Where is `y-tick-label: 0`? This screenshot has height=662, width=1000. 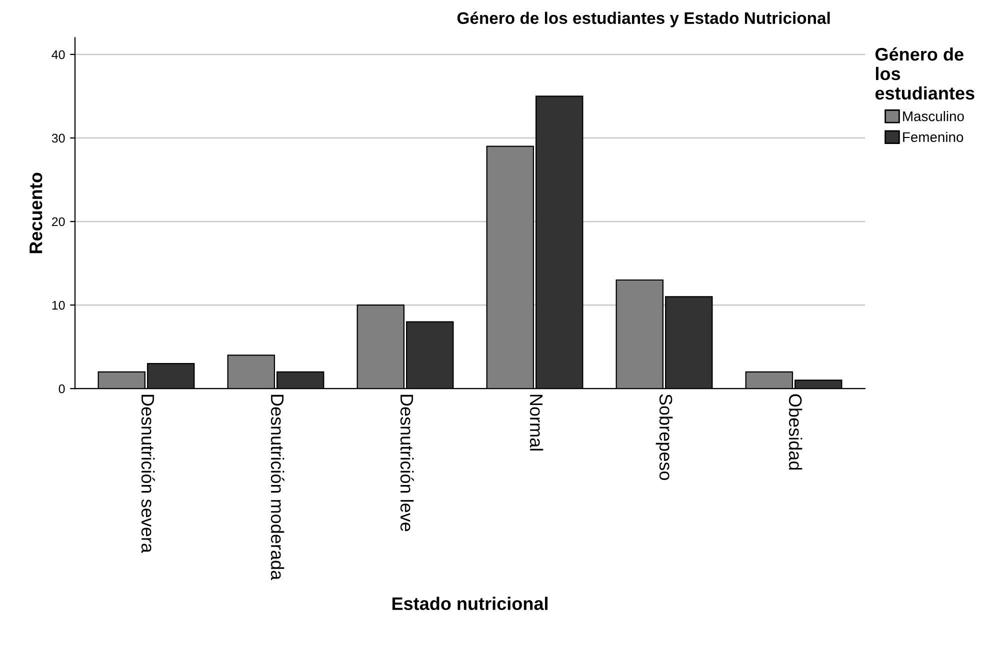
y-tick-label: 0 is located at coordinates (61, 389).